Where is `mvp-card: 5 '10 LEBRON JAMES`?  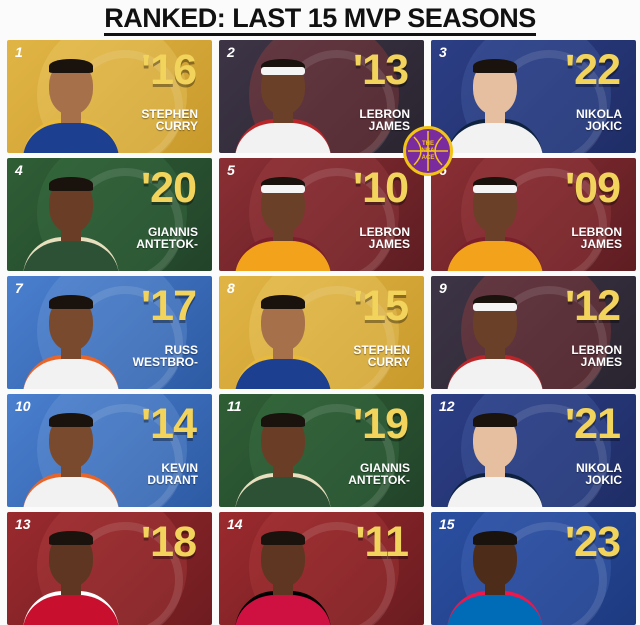 mvp-card: 5 '10 LEBRON JAMES is located at coordinates (321, 214).